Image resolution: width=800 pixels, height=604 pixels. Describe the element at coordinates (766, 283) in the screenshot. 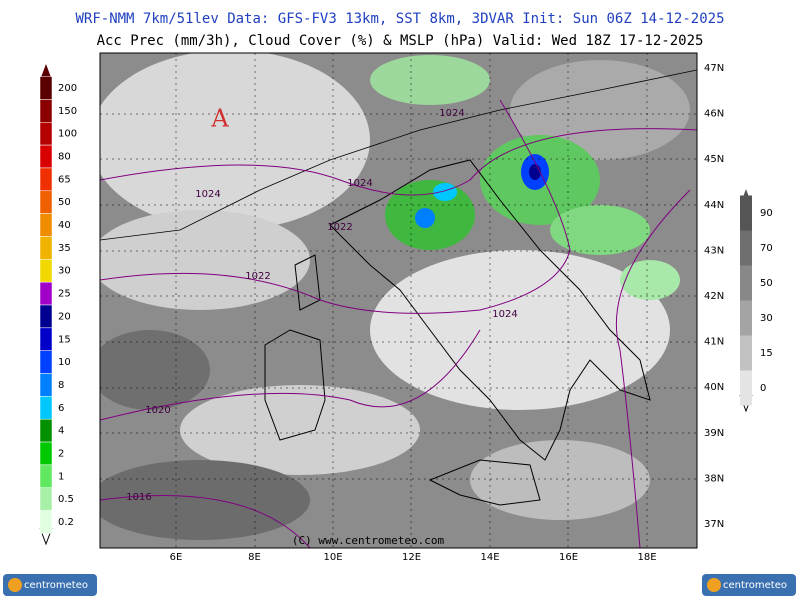

I see `cloud-label: 50` at that location.